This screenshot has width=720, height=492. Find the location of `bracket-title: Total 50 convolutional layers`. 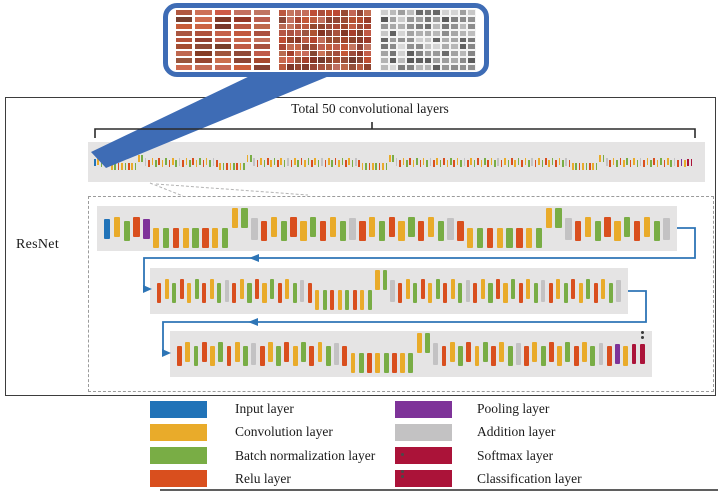

bracket-title: Total 50 convolutional layers is located at coordinates (370, 108).